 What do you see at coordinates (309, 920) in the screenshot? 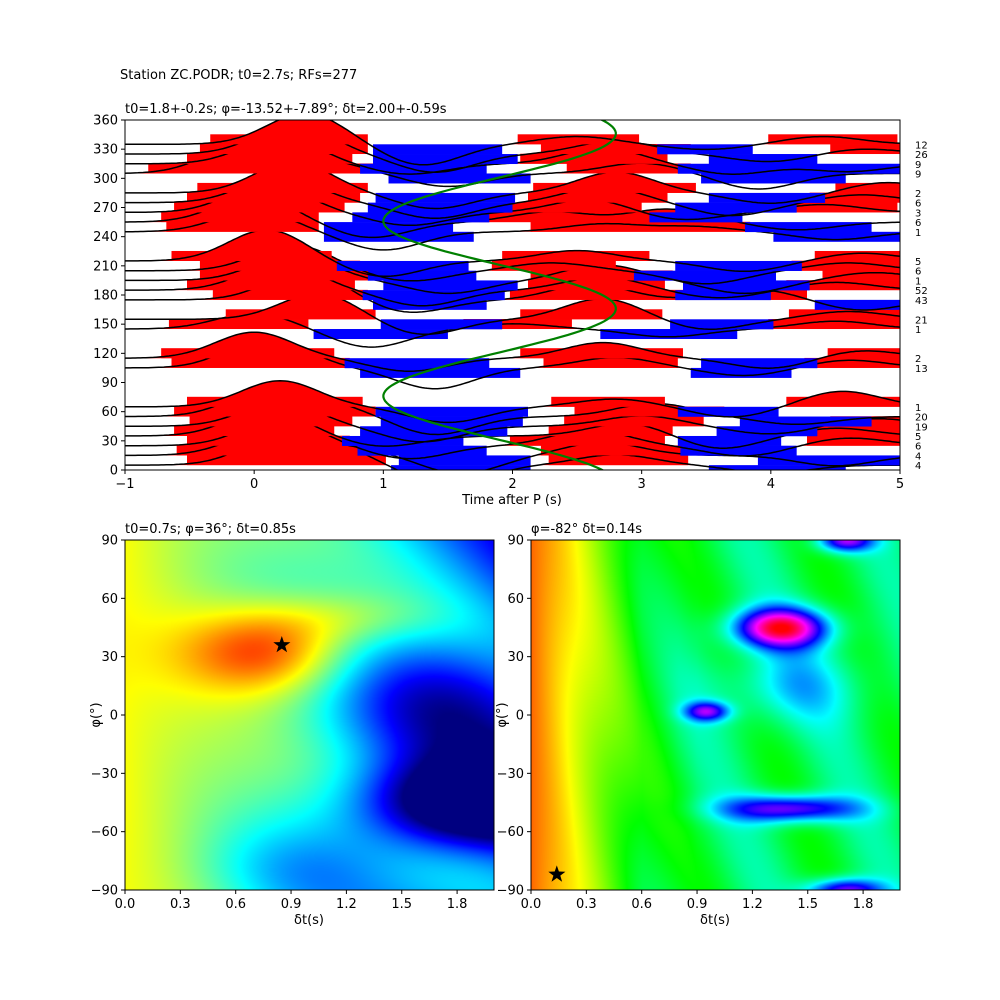
I see `bottom-left-xlabel: δt(s)` at bounding box center [309, 920].